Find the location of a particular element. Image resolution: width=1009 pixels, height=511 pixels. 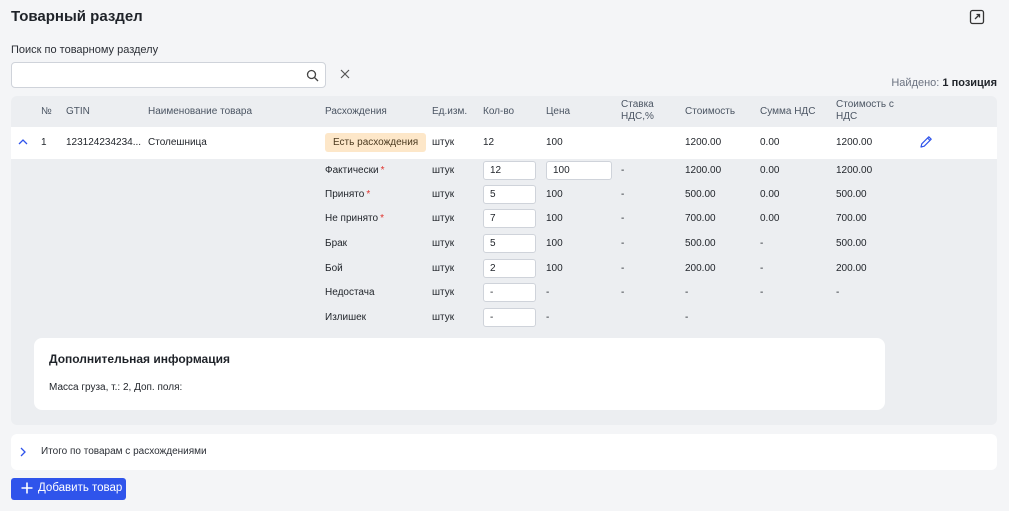

row-vat-sum: 0.00 is located at coordinates (770, 142).